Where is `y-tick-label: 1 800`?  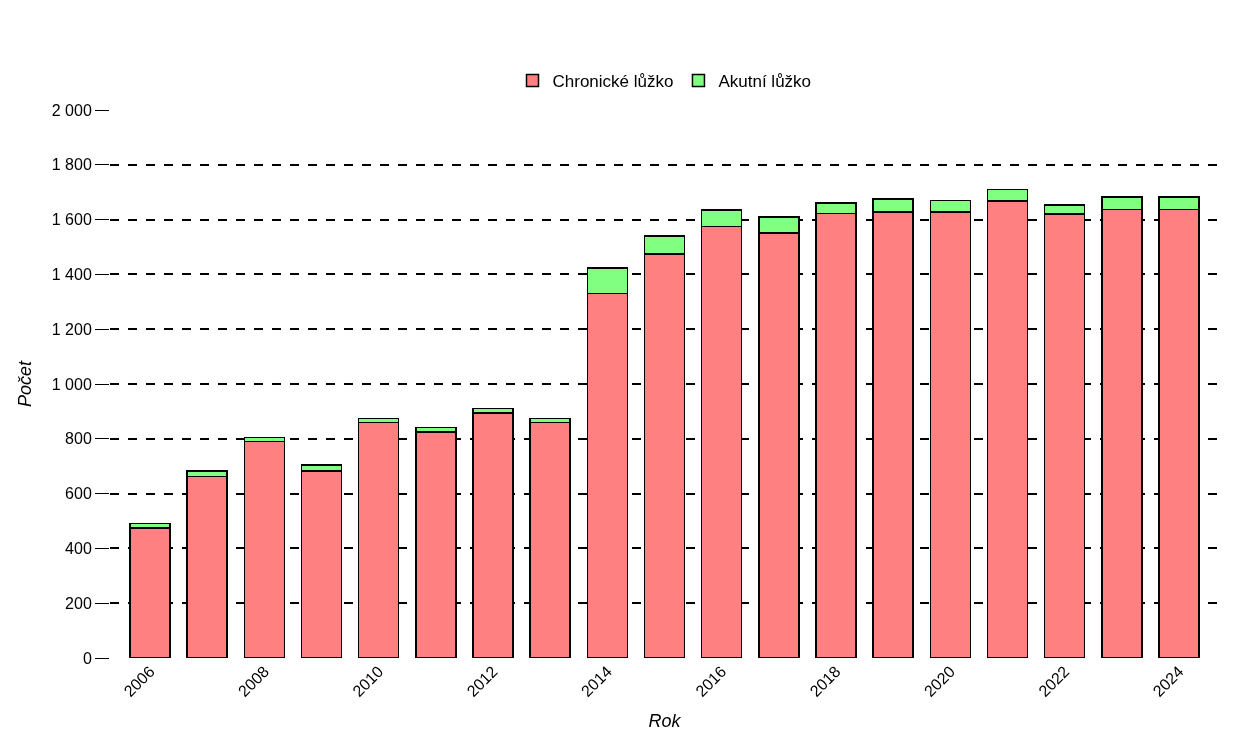 y-tick-label: 1 800 is located at coordinates (71, 165).